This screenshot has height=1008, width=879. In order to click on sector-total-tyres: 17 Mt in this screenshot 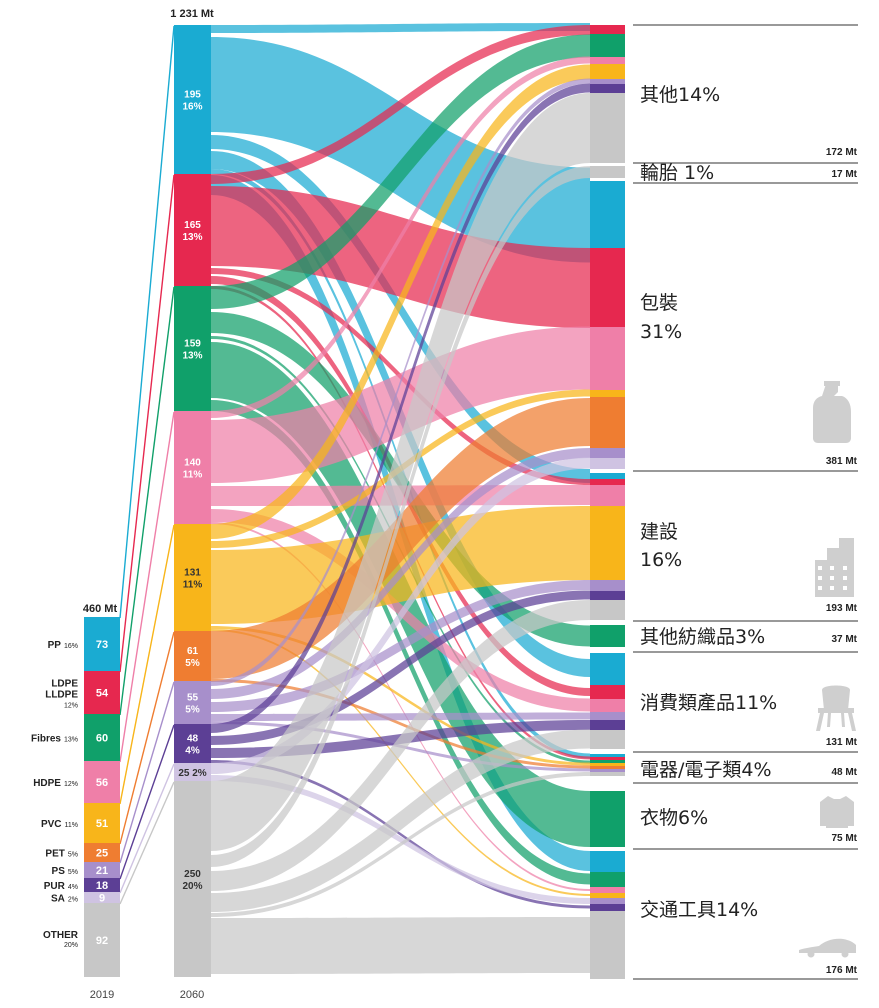, I will do `click(844, 174)`.